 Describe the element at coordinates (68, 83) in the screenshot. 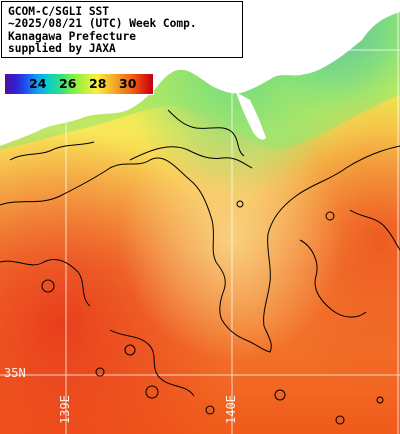

I see `colorbar-tick-26: 26` at that location.